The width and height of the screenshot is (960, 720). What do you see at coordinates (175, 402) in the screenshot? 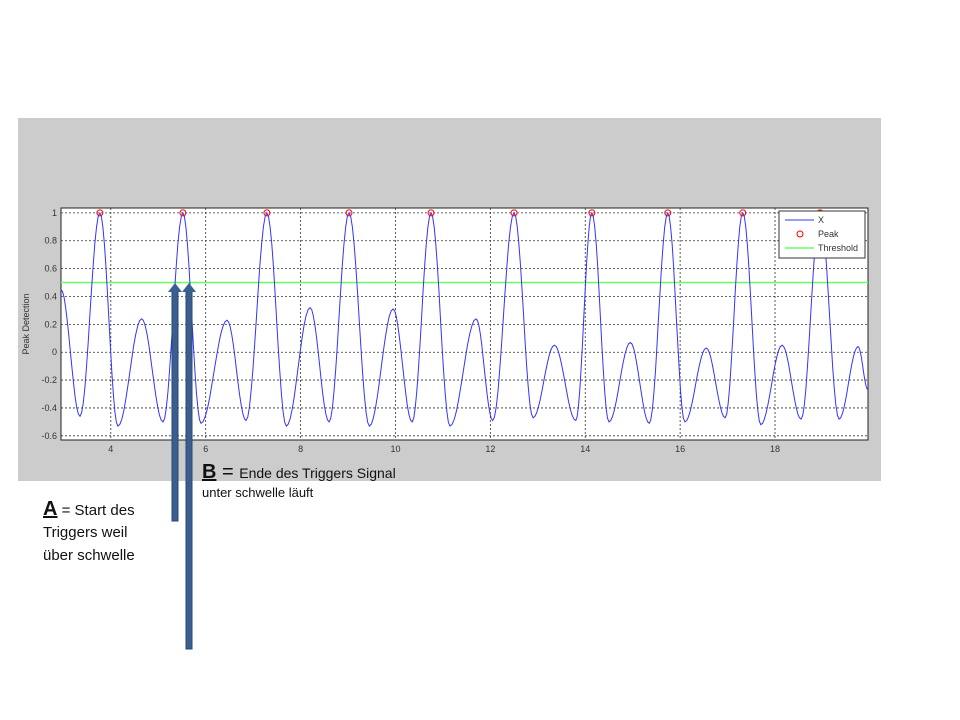
I see `arrow-a` at bounding box center [175, 402].